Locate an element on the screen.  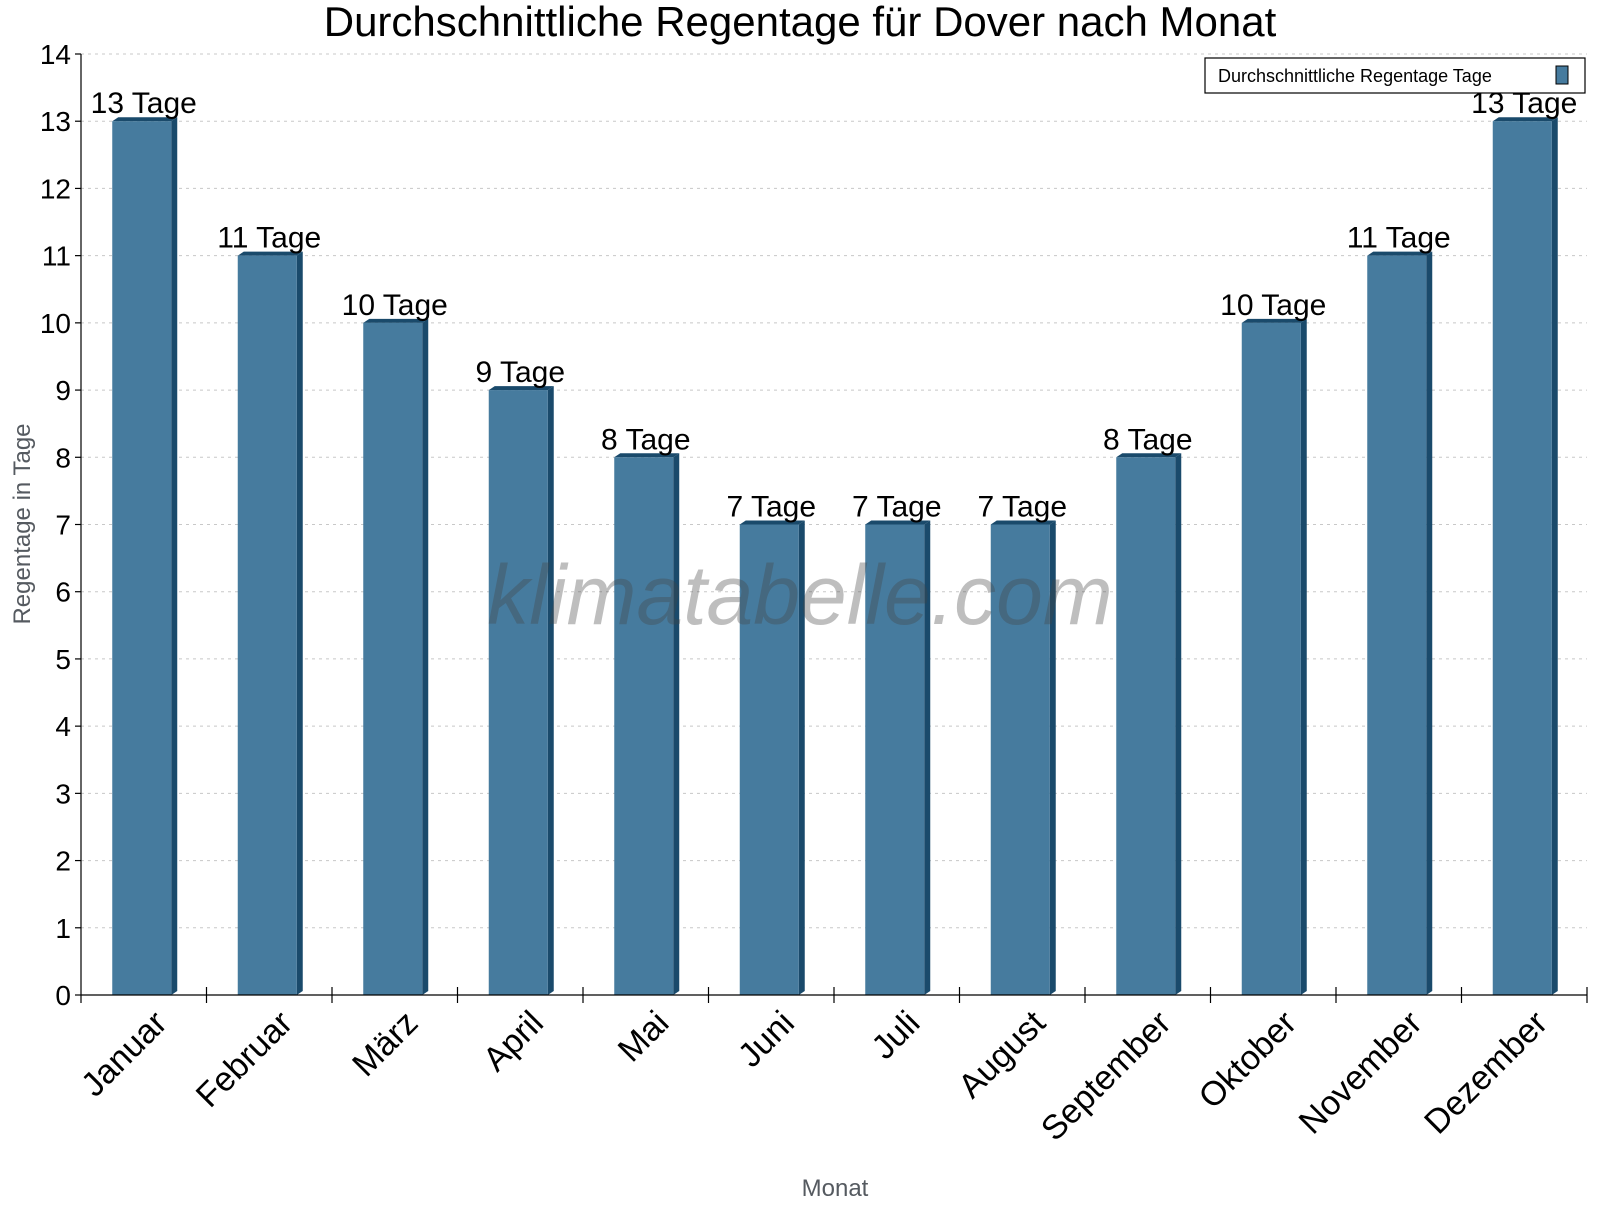
legend-swatch is located at coordinates (1562, 75).